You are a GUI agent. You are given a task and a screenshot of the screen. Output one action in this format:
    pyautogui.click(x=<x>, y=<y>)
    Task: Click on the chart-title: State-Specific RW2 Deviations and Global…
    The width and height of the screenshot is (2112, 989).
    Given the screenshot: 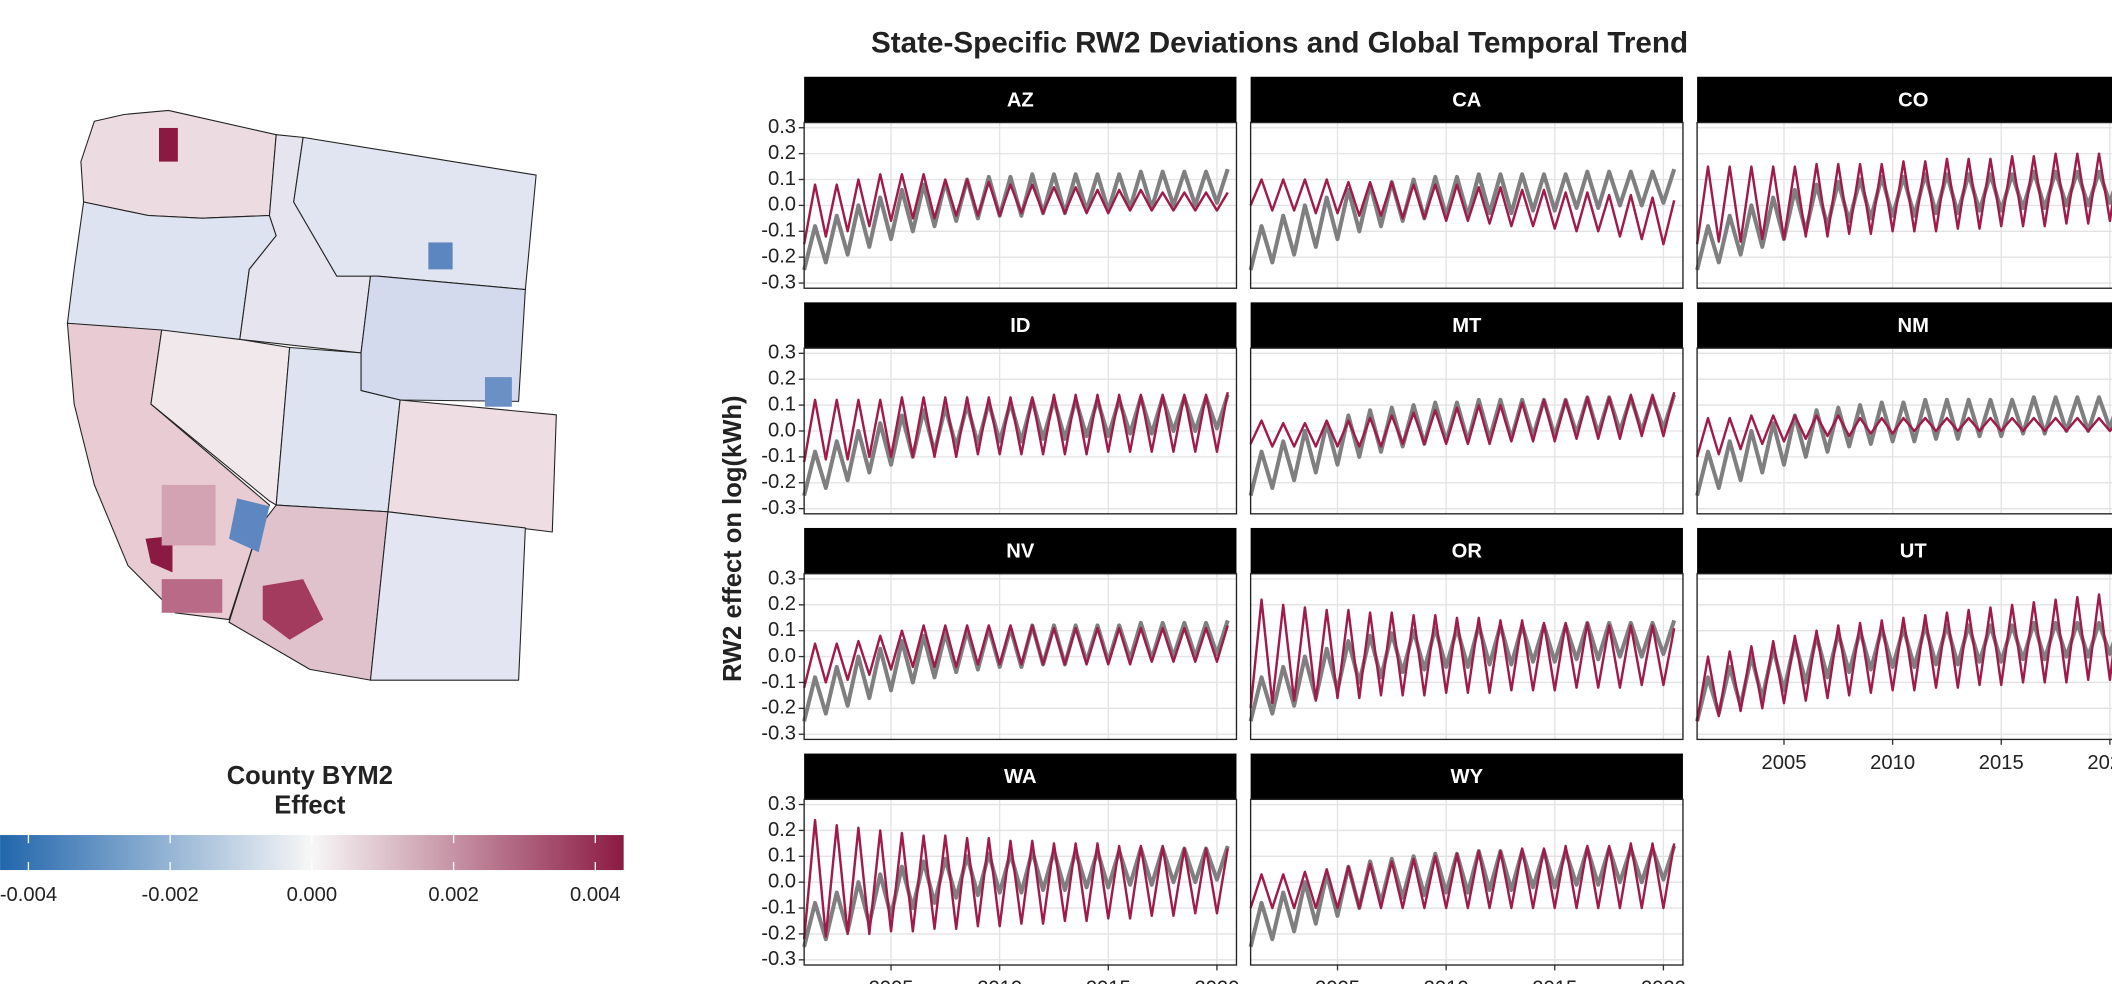 What is the action you would take?
    pyautogui.click(x=1279, y=42)
    